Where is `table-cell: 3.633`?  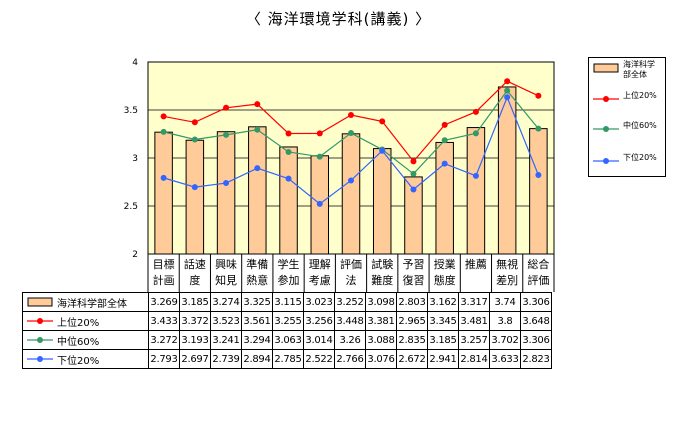 table-cell: 3.633 is located at coordinates (505, 359).